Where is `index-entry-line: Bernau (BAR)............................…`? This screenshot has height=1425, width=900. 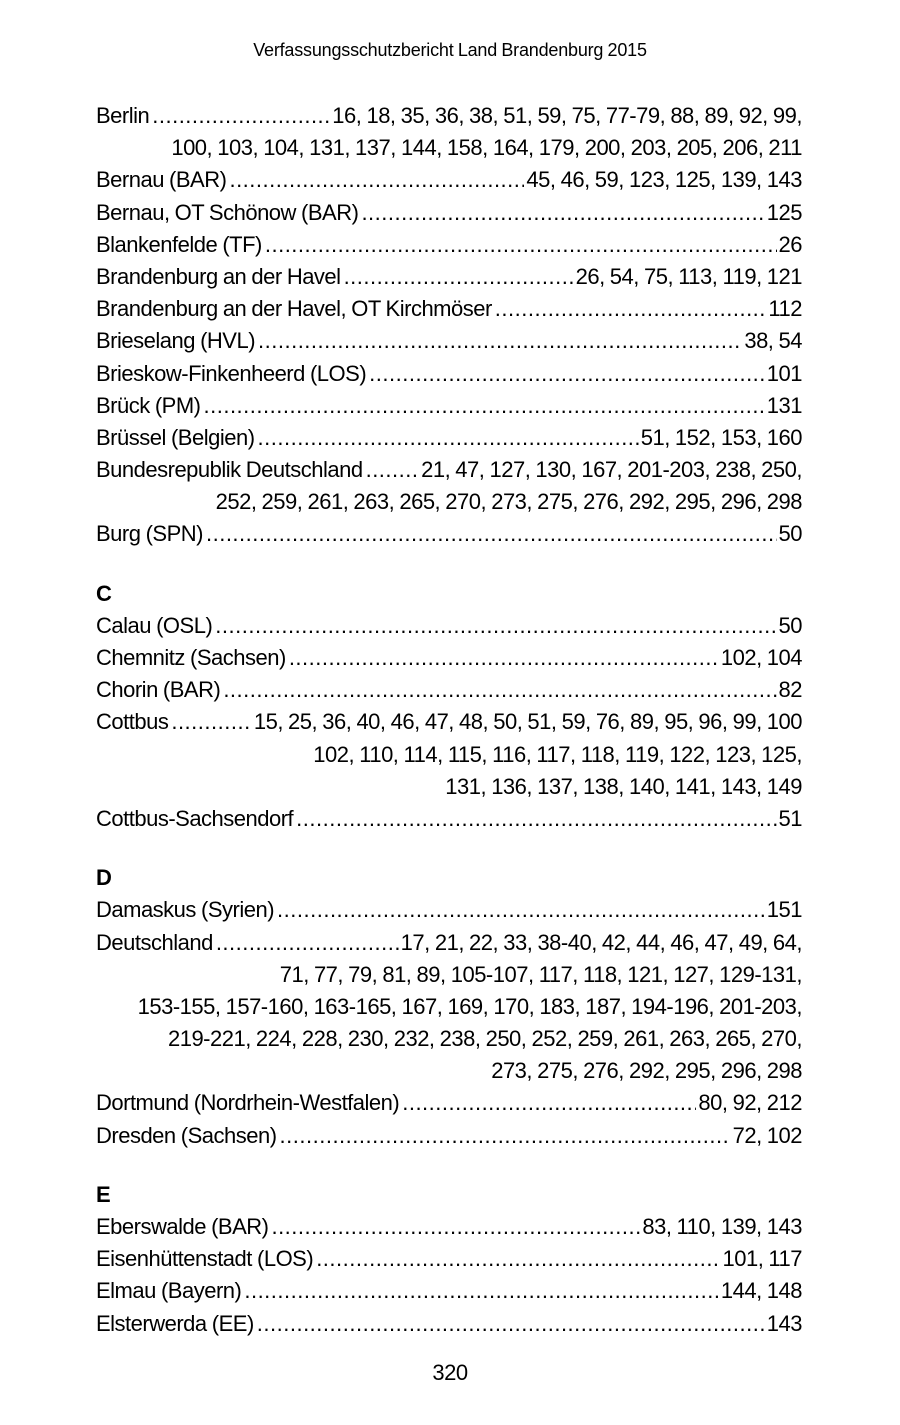
index-entry-line: Bernau (BAR)............................… is located at coordinates (449, 180).